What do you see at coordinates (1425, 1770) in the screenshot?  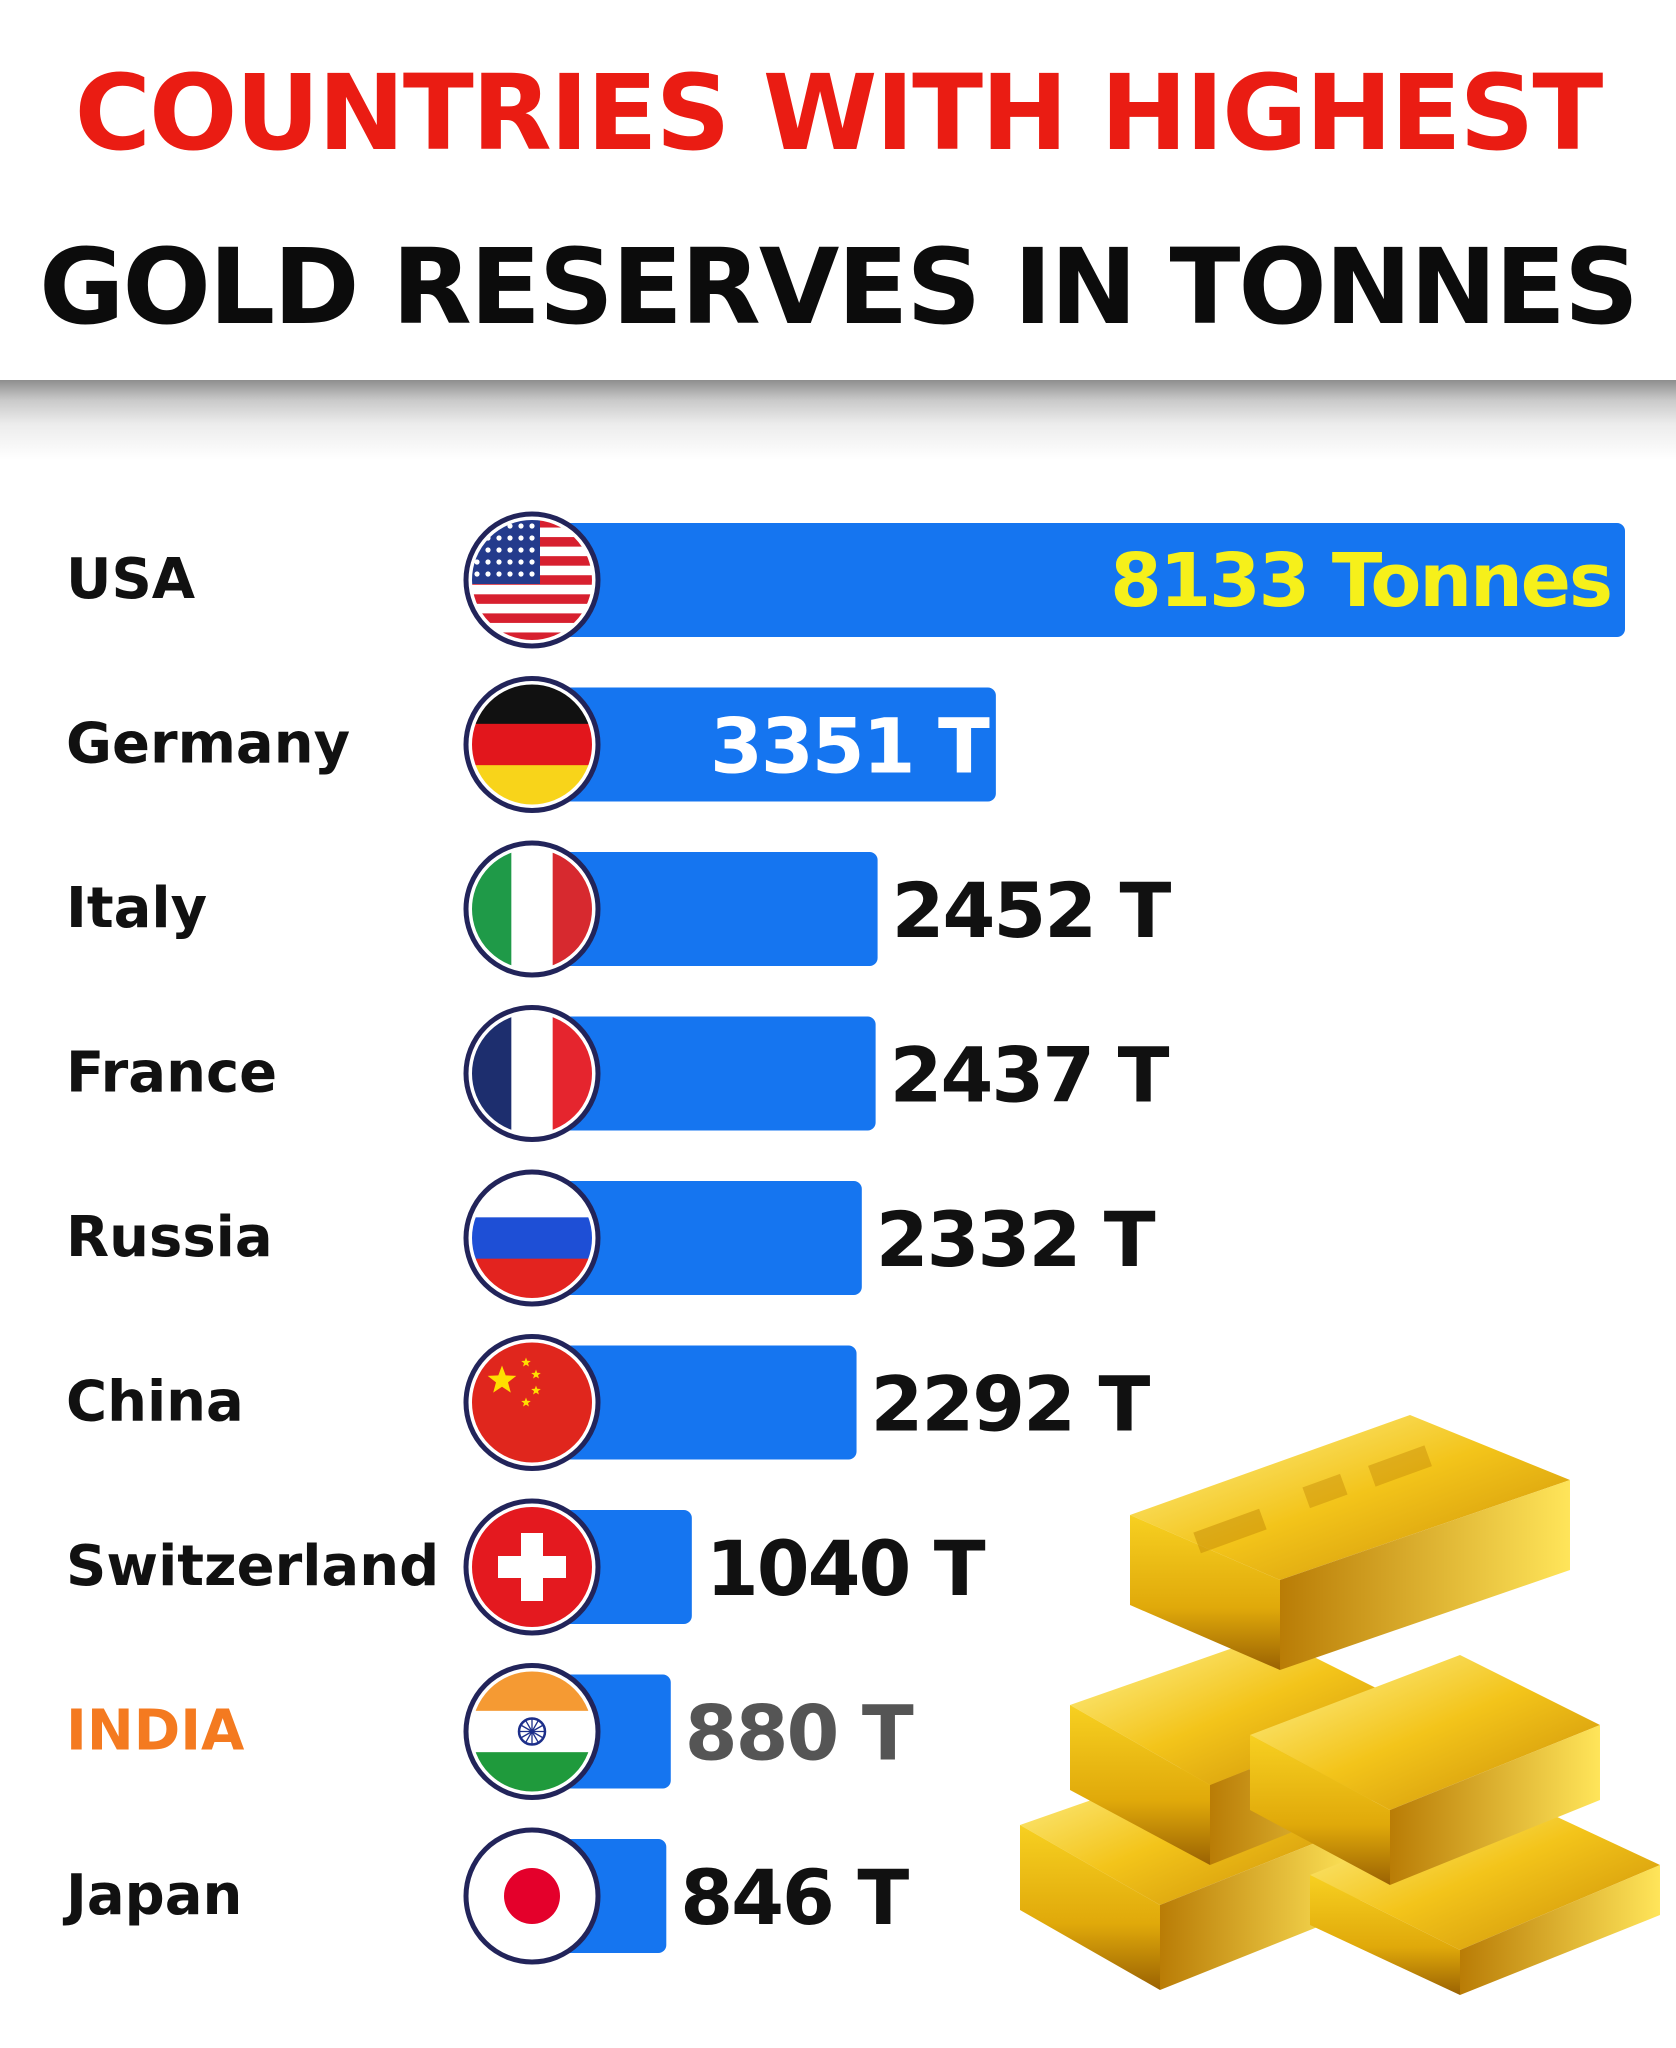 I see `gold-bar-middle-right` at bounding box center [1425, 1770].